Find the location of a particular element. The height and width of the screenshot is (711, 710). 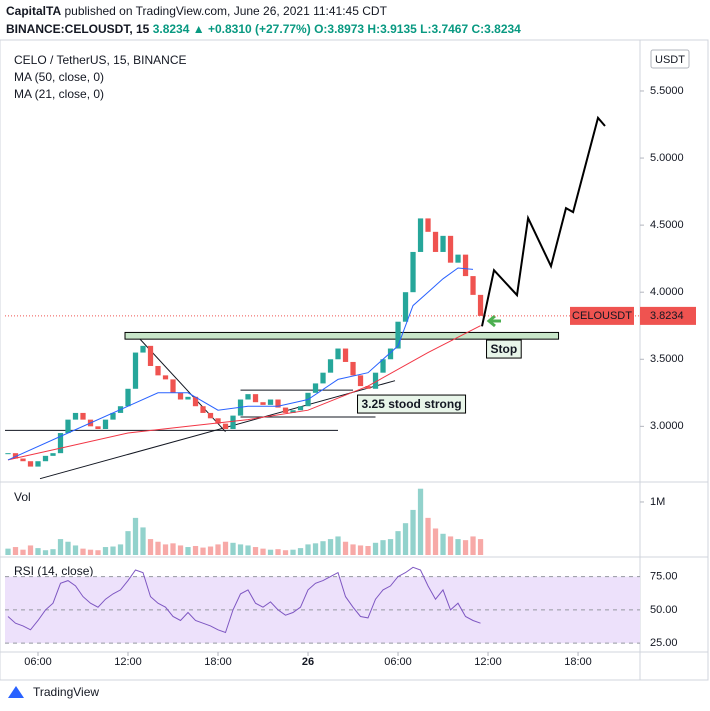

last-price: 3.8234 is located at coordinates (667, 316).